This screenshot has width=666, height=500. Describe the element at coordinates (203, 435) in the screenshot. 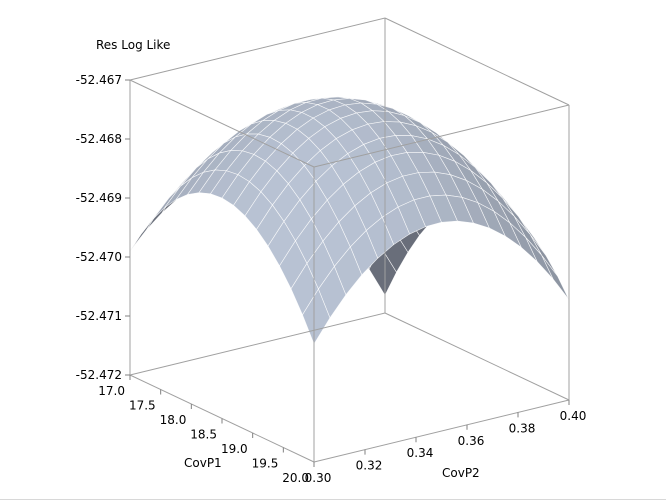

I see `x-tick-label: 18.5` at that location.